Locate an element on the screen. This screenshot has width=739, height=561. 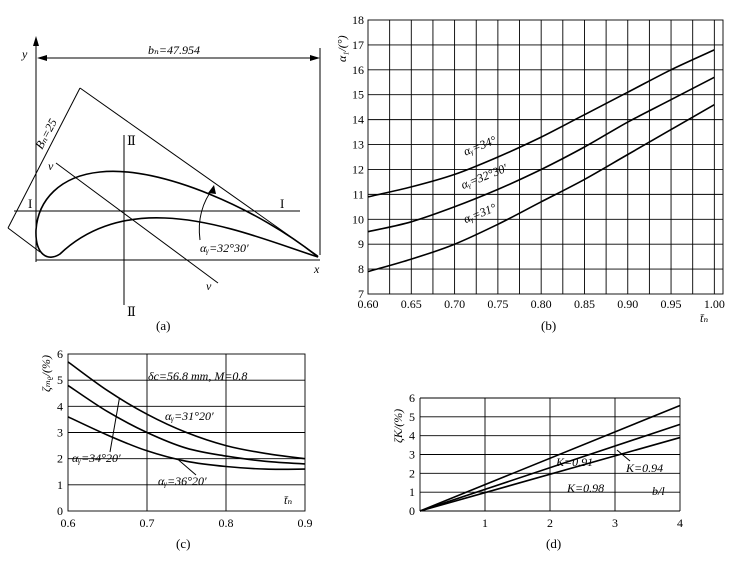
b-arrow-right-icon is located at coordinates (315, 58).